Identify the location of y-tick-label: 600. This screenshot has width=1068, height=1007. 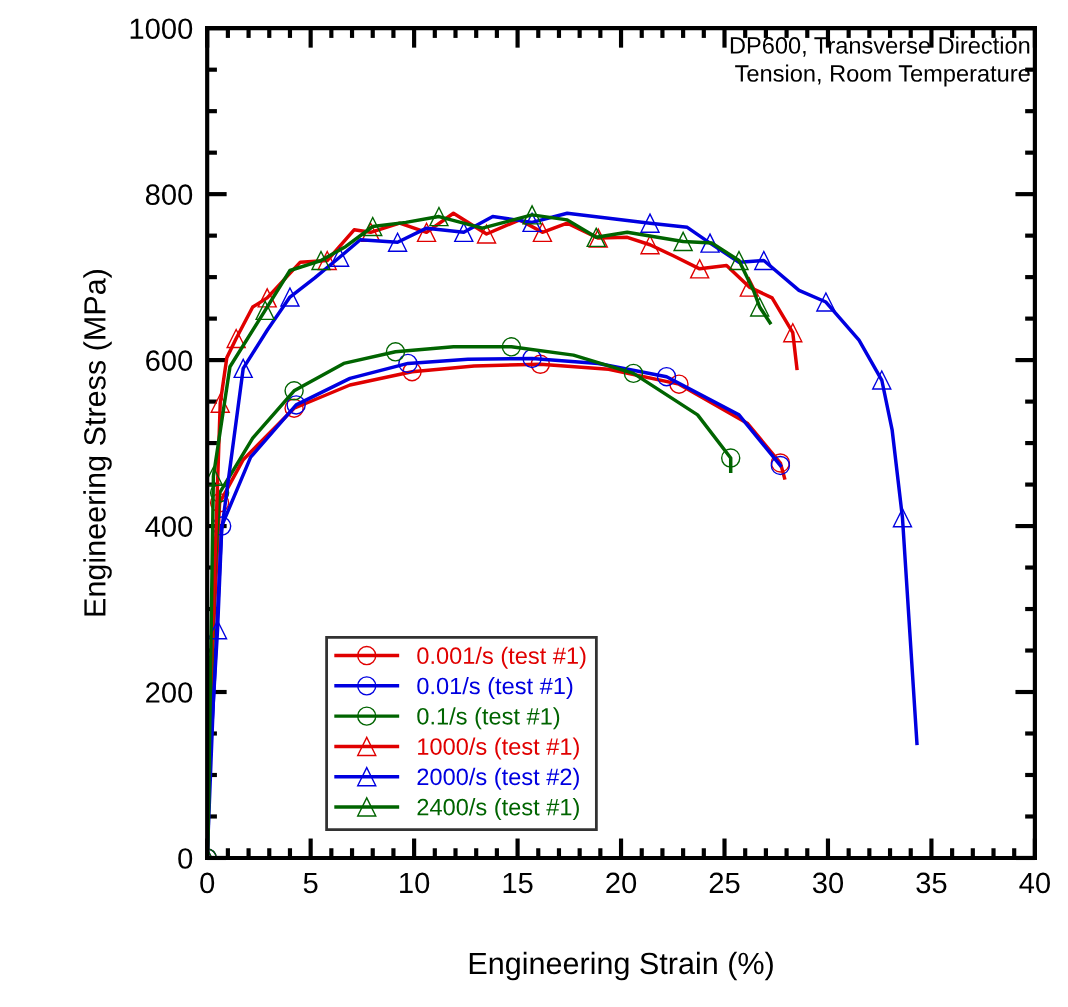
(169, 360).